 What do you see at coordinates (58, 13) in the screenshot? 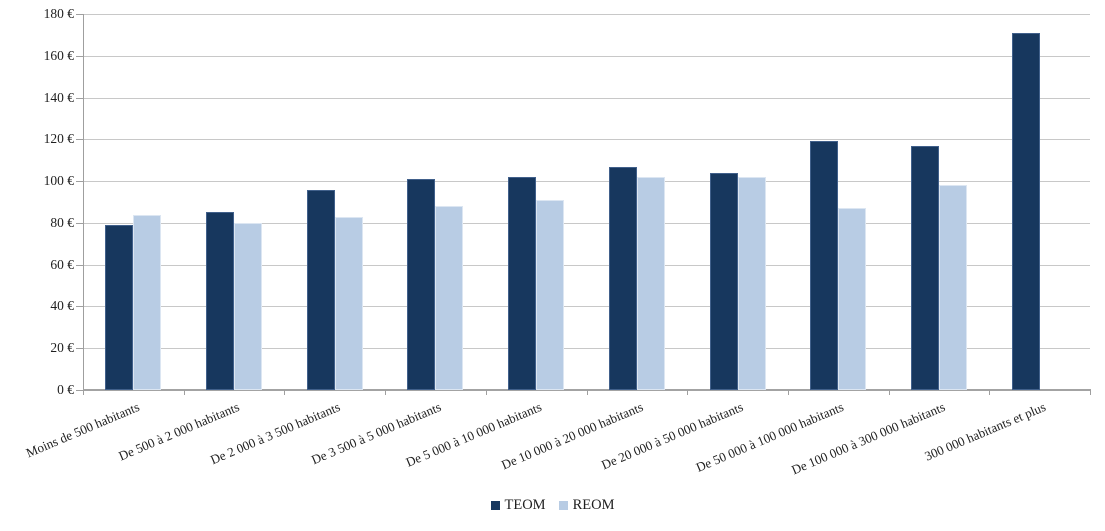
I see `y-axis-tick-label: 180 €` at bounding box center [58, 13].